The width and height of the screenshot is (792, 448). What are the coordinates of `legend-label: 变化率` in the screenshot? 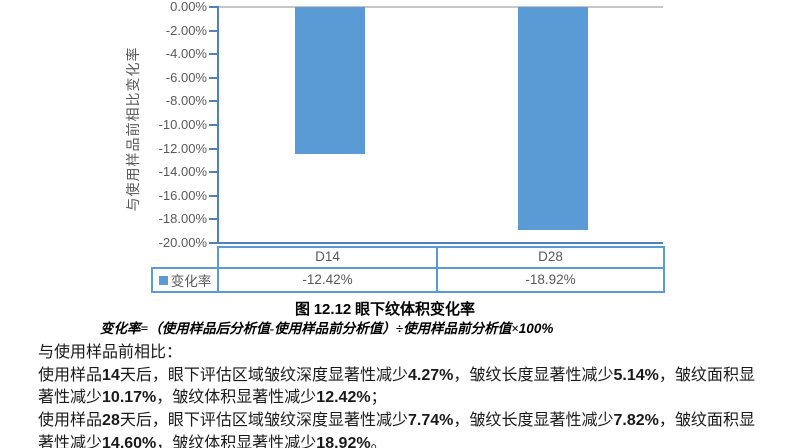 It's located at (191, 281).